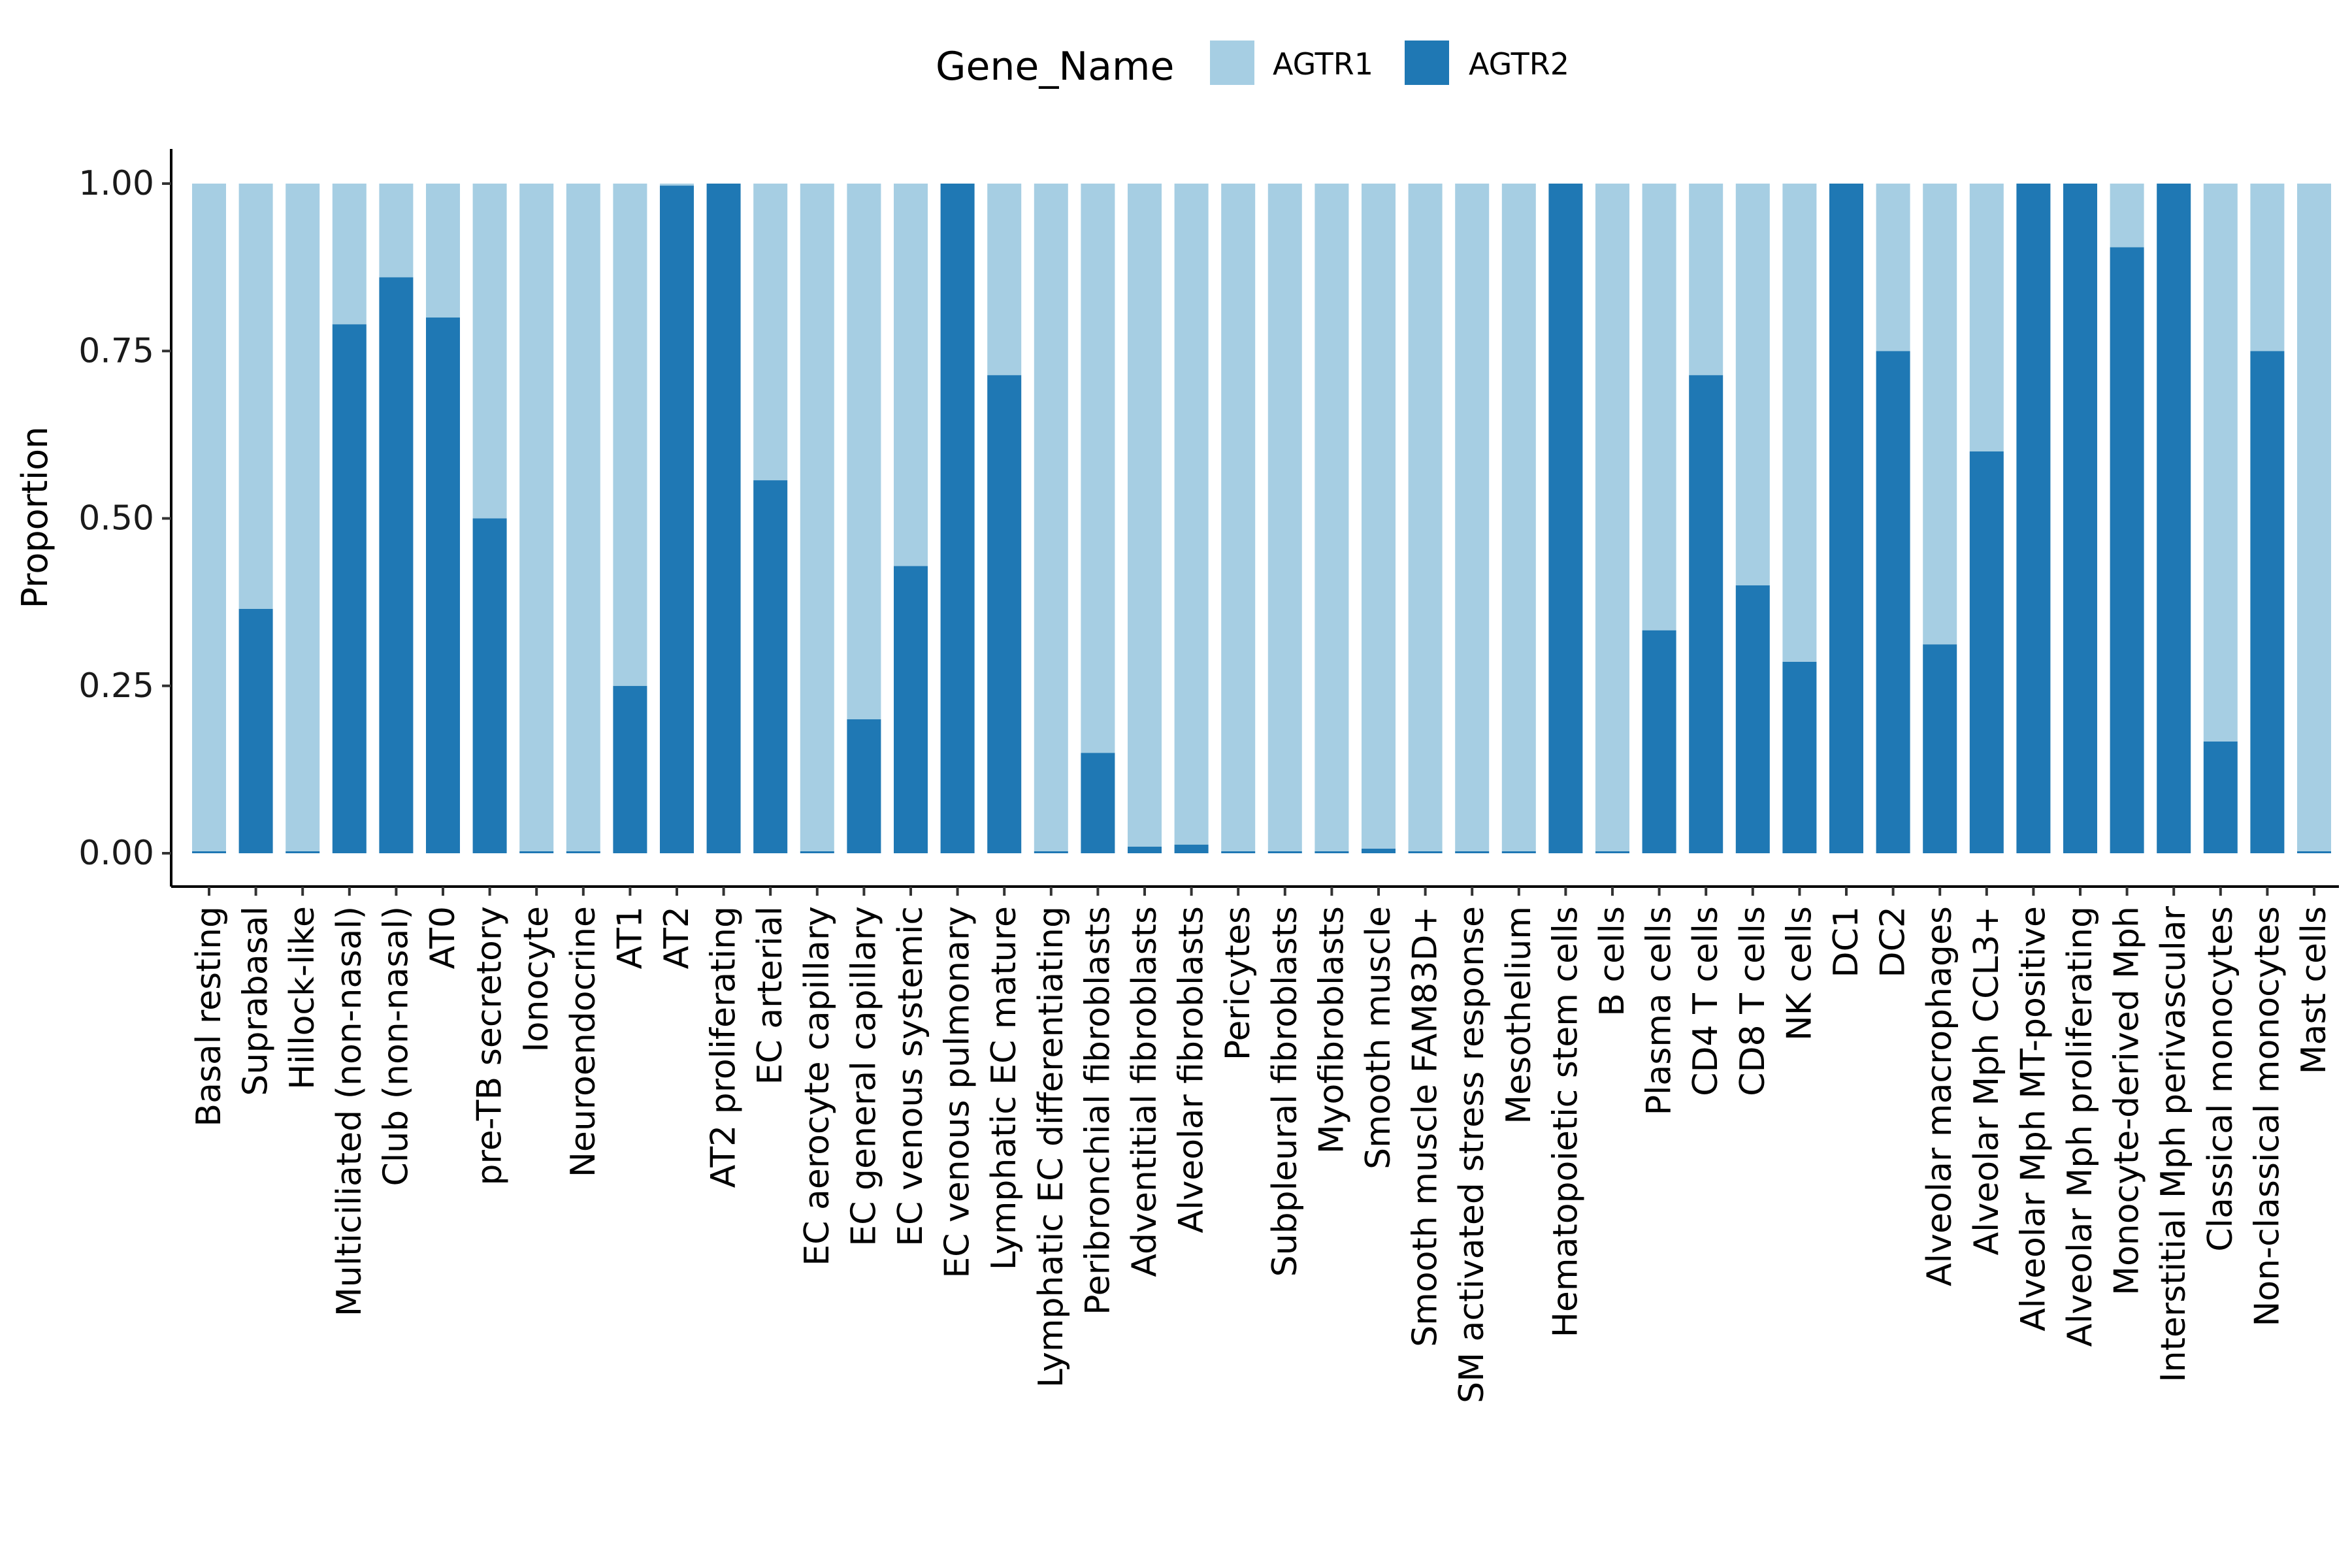 The width and height of the screenshot is (2352, 1568). I want to click on x-tick-label: pre-TB secretory, so click(490, 1045).